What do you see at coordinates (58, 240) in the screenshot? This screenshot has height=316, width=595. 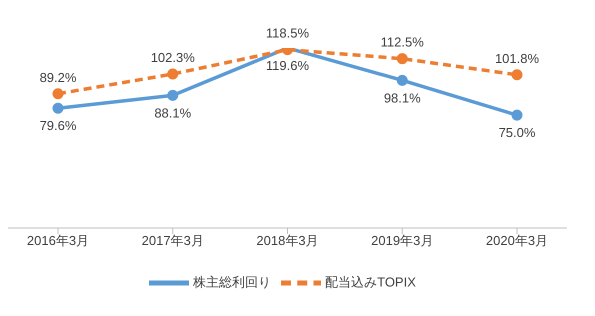 I see `x-tick-label: 2016年3月` at bounding box center [58, 240].